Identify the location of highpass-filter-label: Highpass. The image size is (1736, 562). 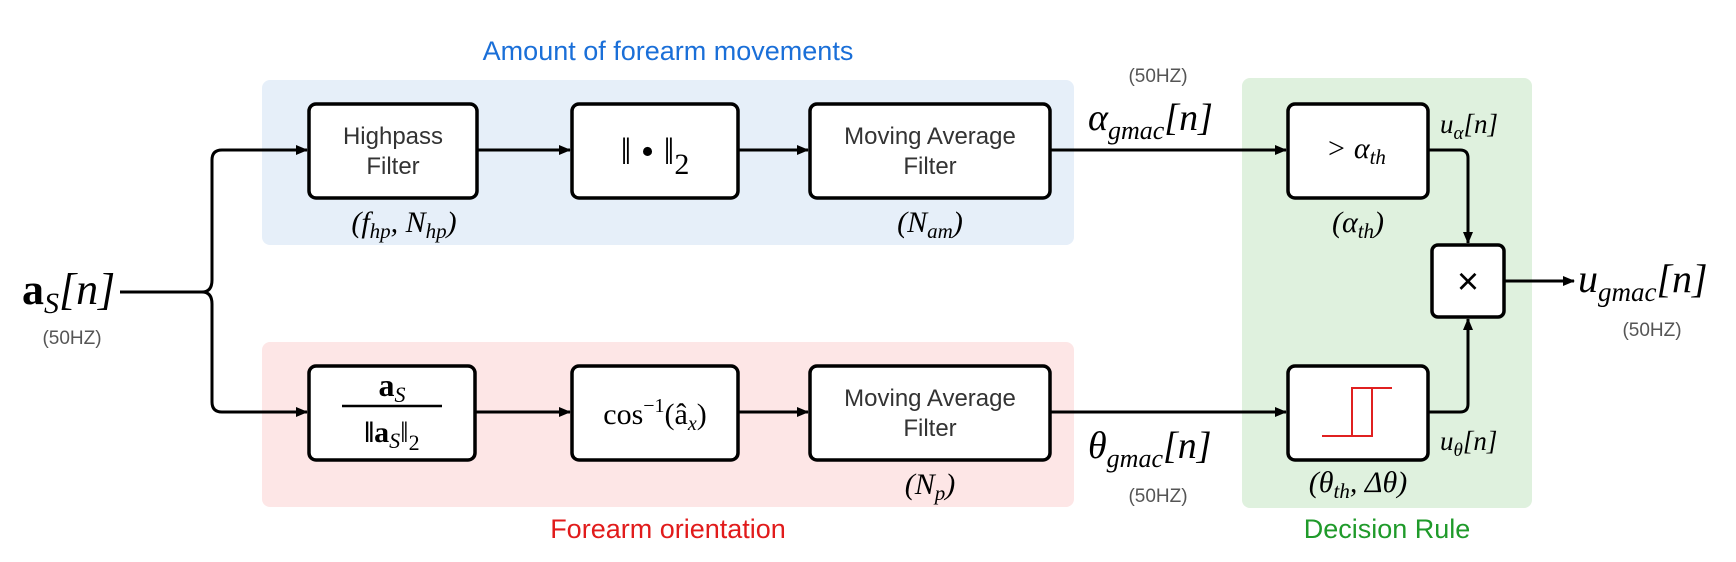
(393, 136).